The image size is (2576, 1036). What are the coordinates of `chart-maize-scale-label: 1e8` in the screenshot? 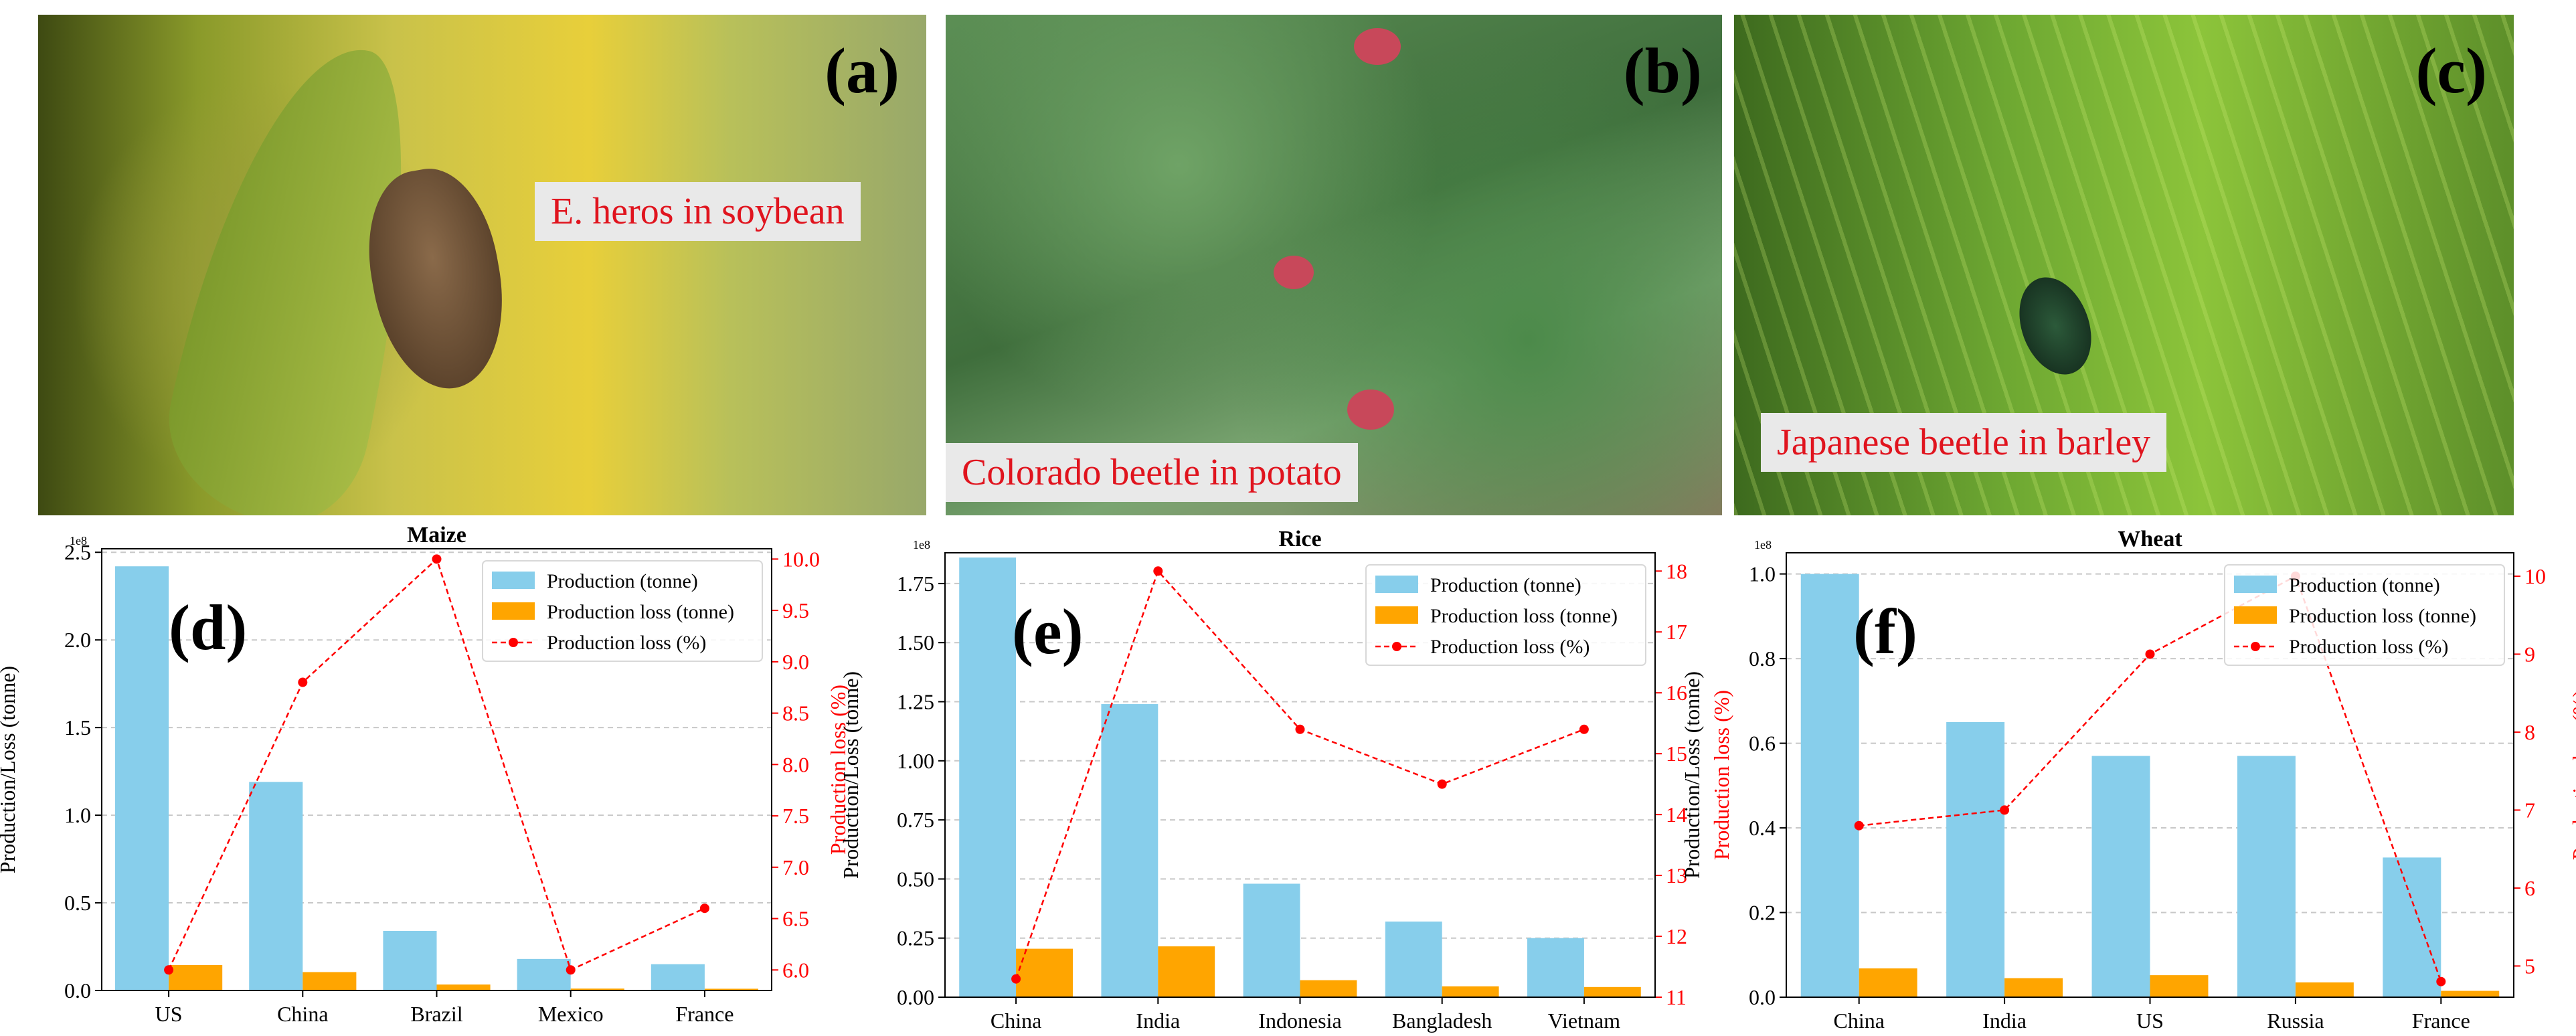 It's located at (78, 540).